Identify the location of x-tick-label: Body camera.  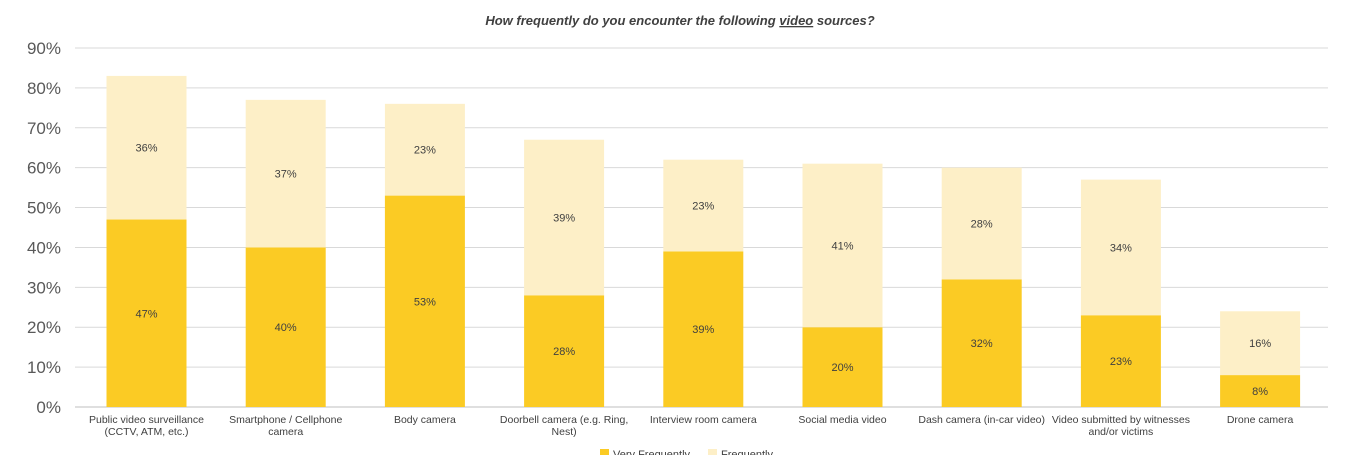
(425, 420).